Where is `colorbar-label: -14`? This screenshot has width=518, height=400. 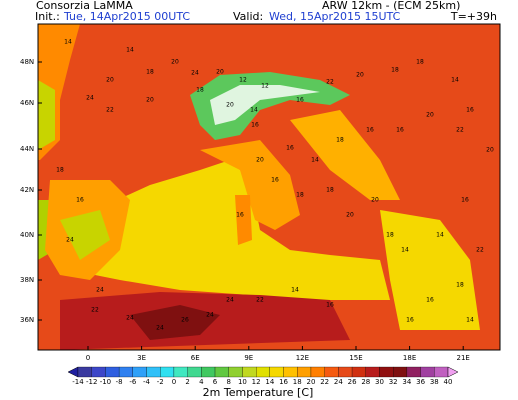 colorbar-label: -14 is located at coordinates (78, 382).